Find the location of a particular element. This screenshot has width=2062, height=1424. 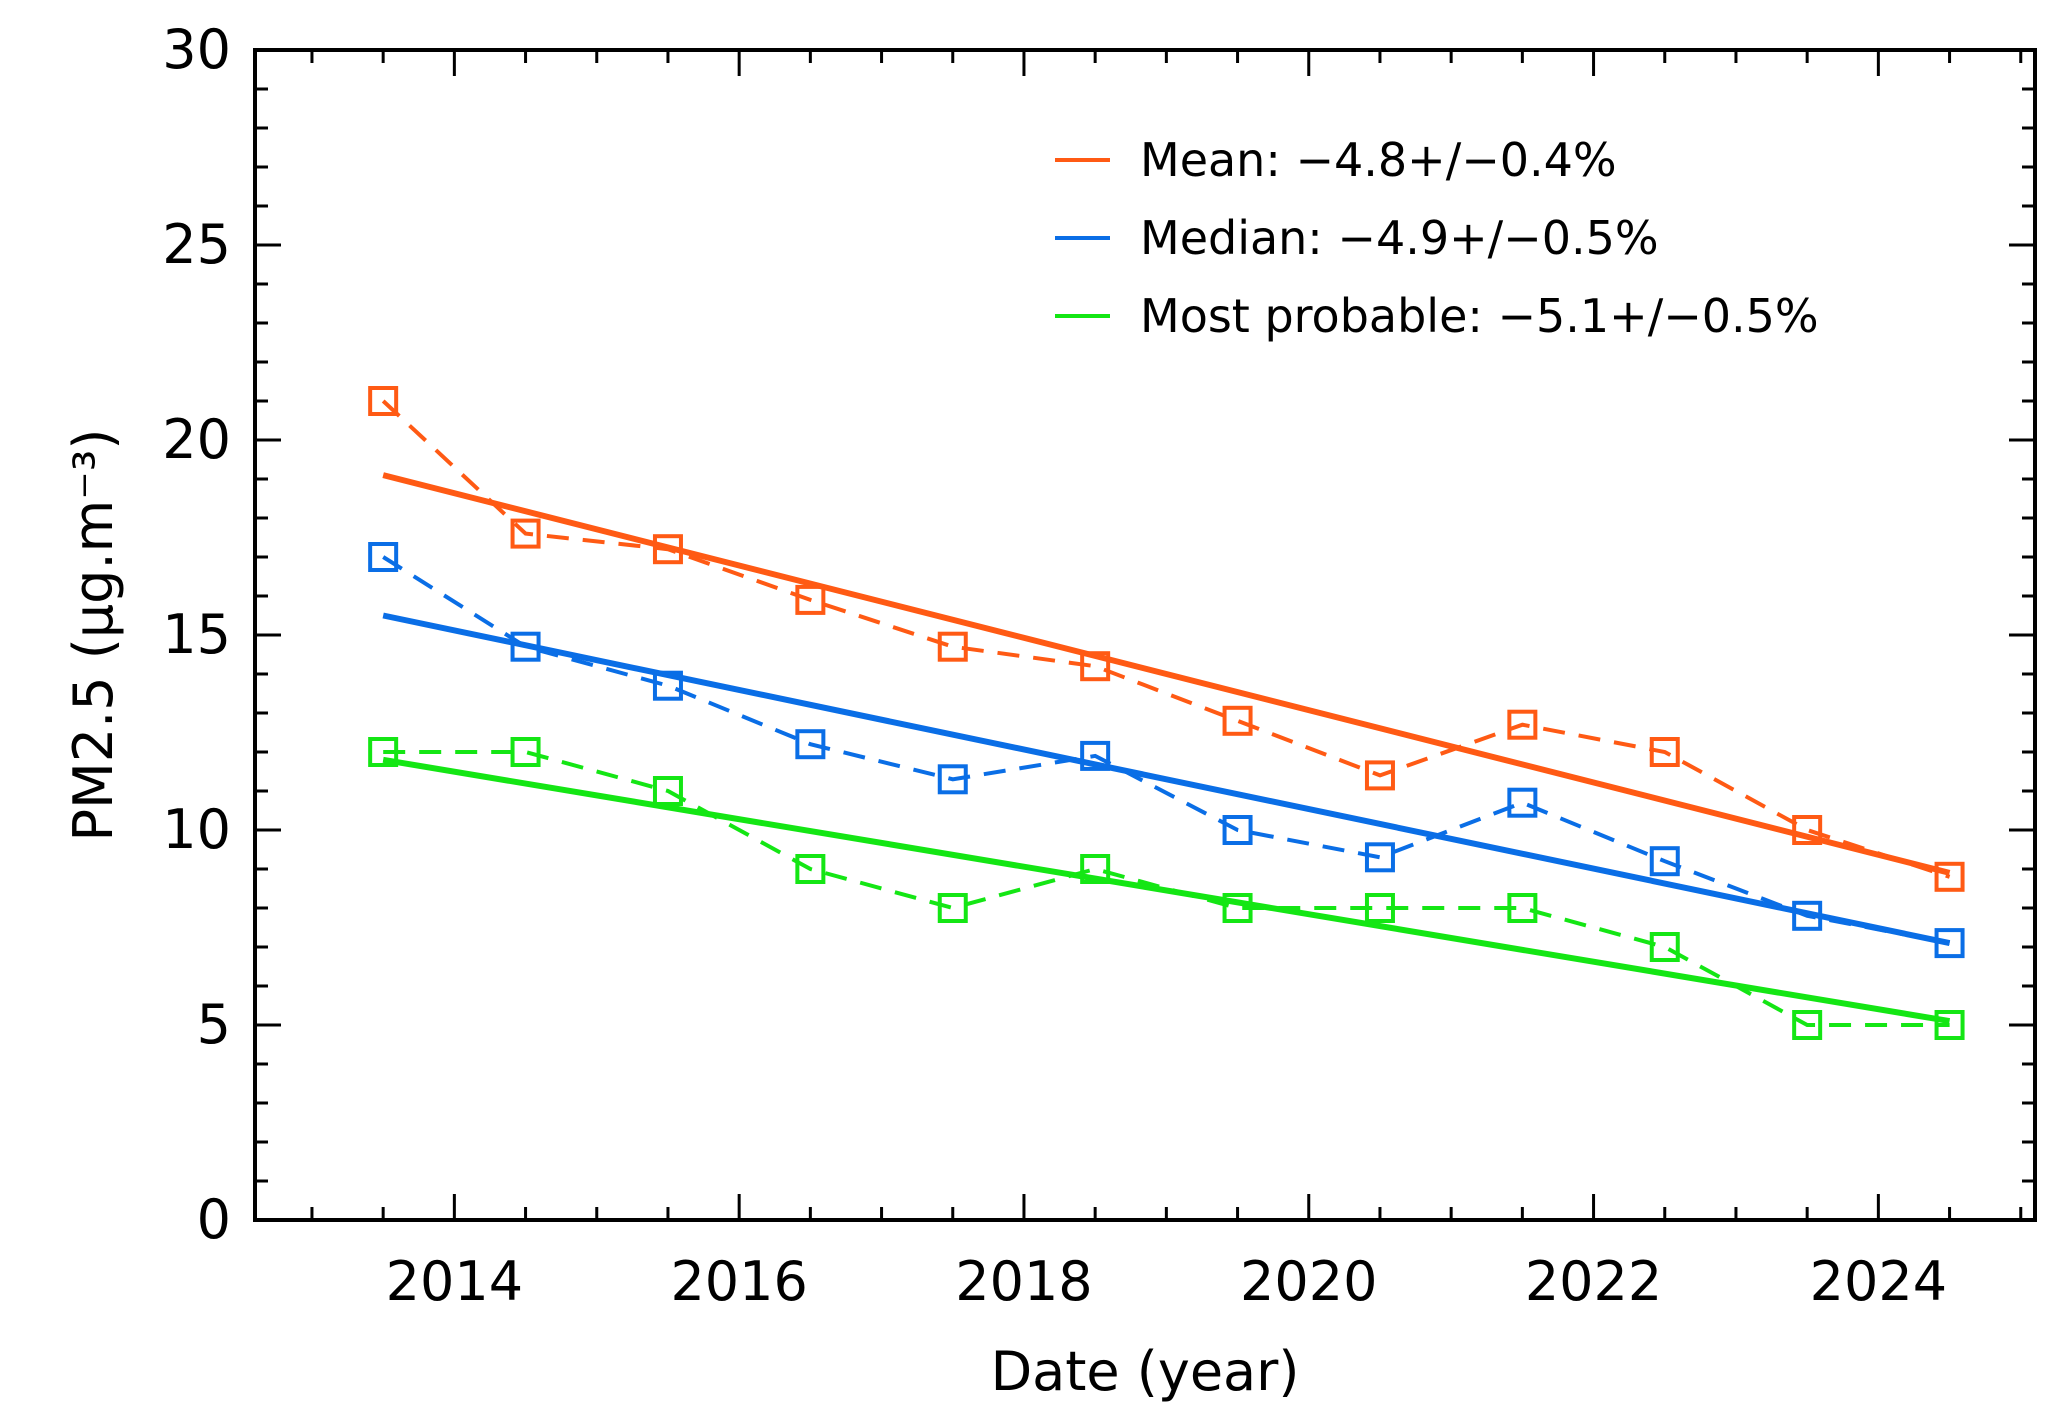

y-tick-label: 5 is located at coordinates (214, 1024).